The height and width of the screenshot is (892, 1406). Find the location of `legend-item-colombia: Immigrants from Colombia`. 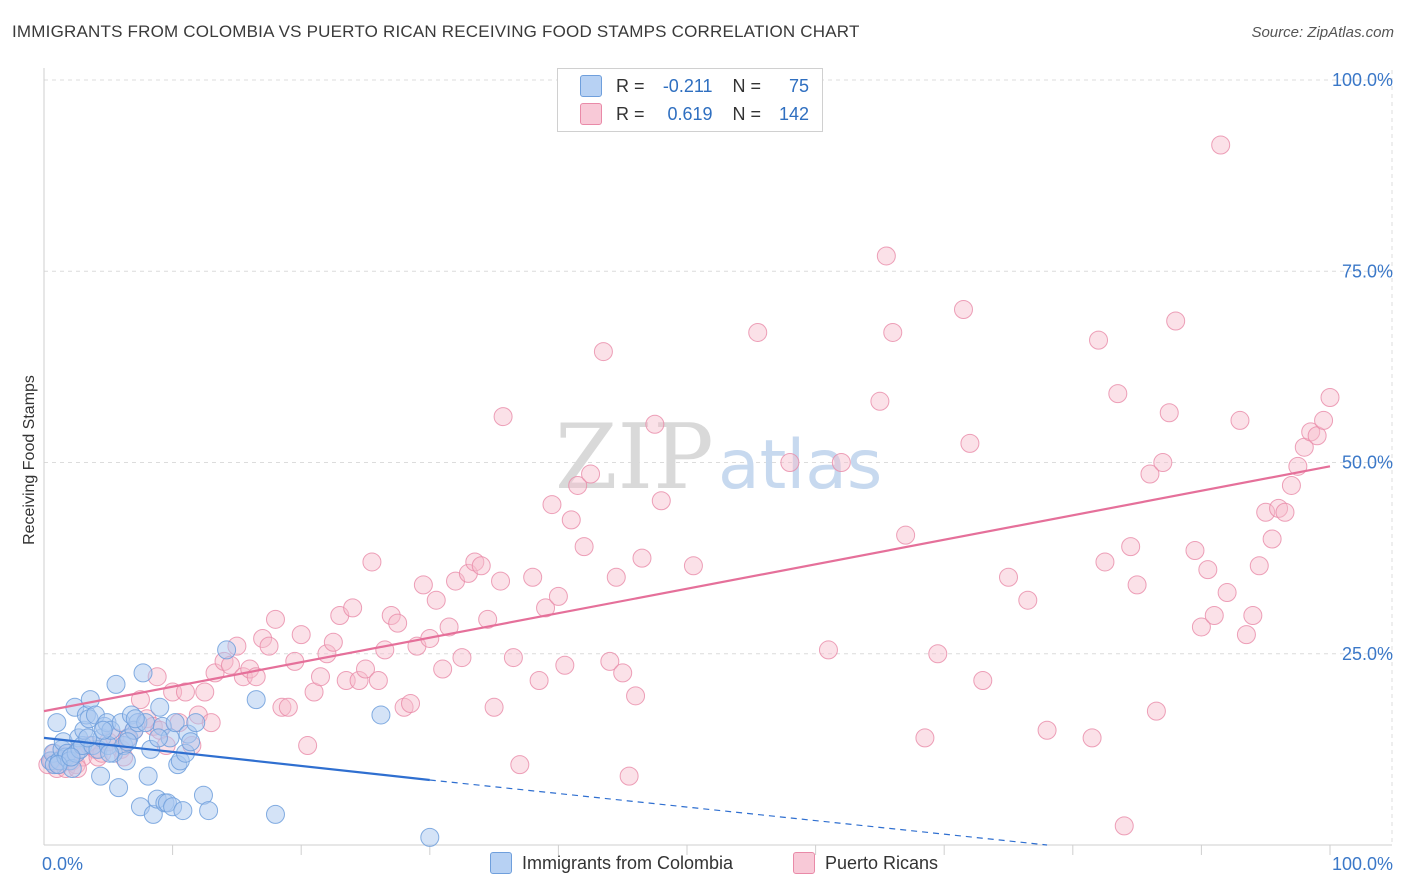

legend-item-colombia: Immigrants from Colombia is located at coordinates (611, 863).